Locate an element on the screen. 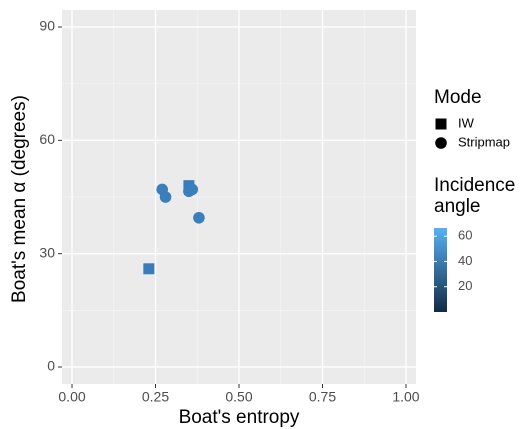 This screenshot has width=524, height=429. y-tick-label: 0 is located at coordinates (51, 366).